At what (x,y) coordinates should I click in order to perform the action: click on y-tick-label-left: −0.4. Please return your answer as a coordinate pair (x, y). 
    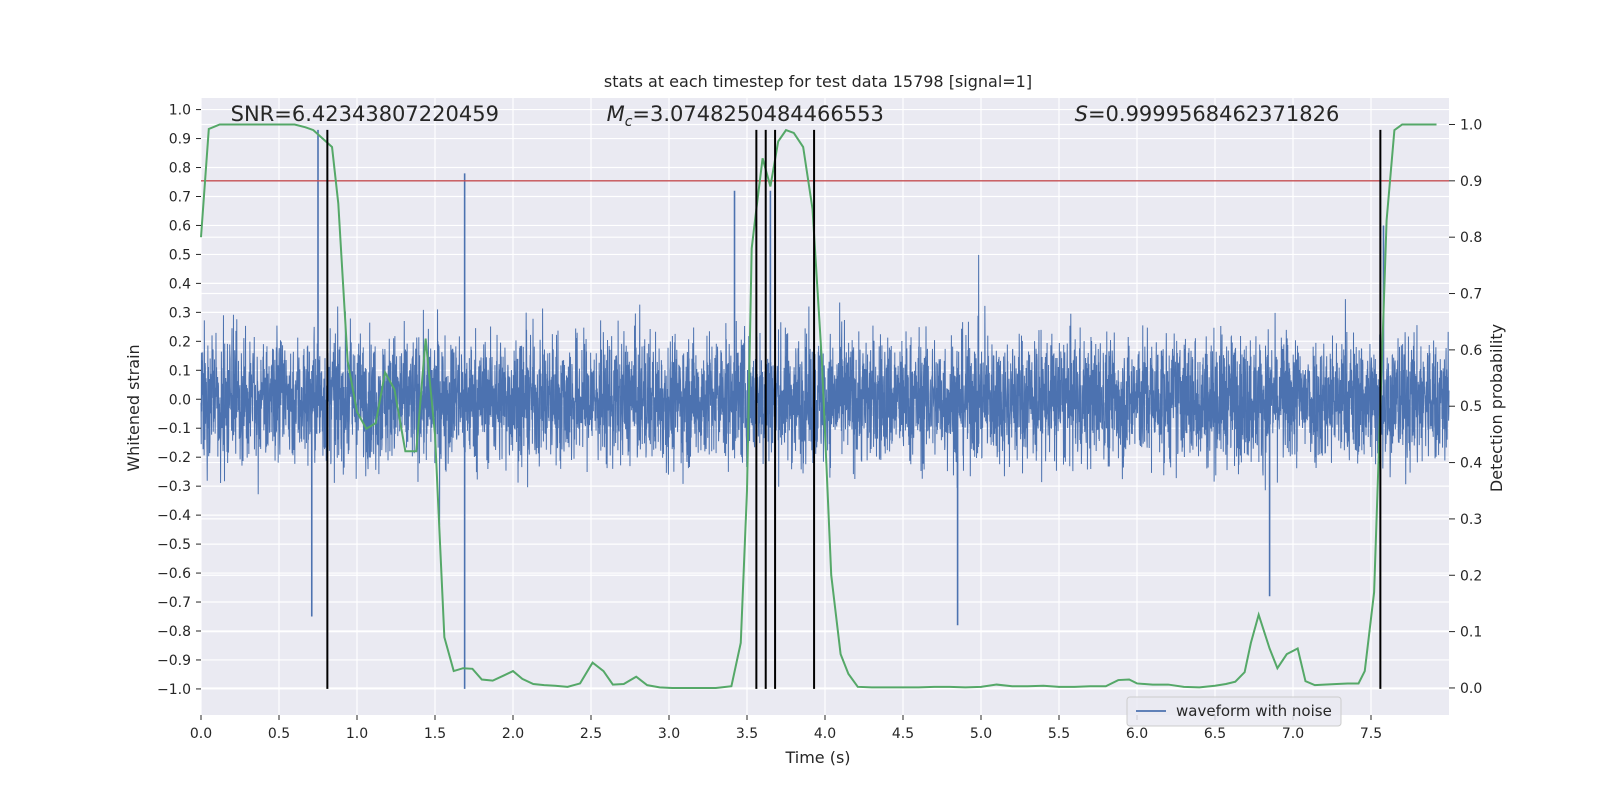
    Looking at the image, I should click on (174, 516).